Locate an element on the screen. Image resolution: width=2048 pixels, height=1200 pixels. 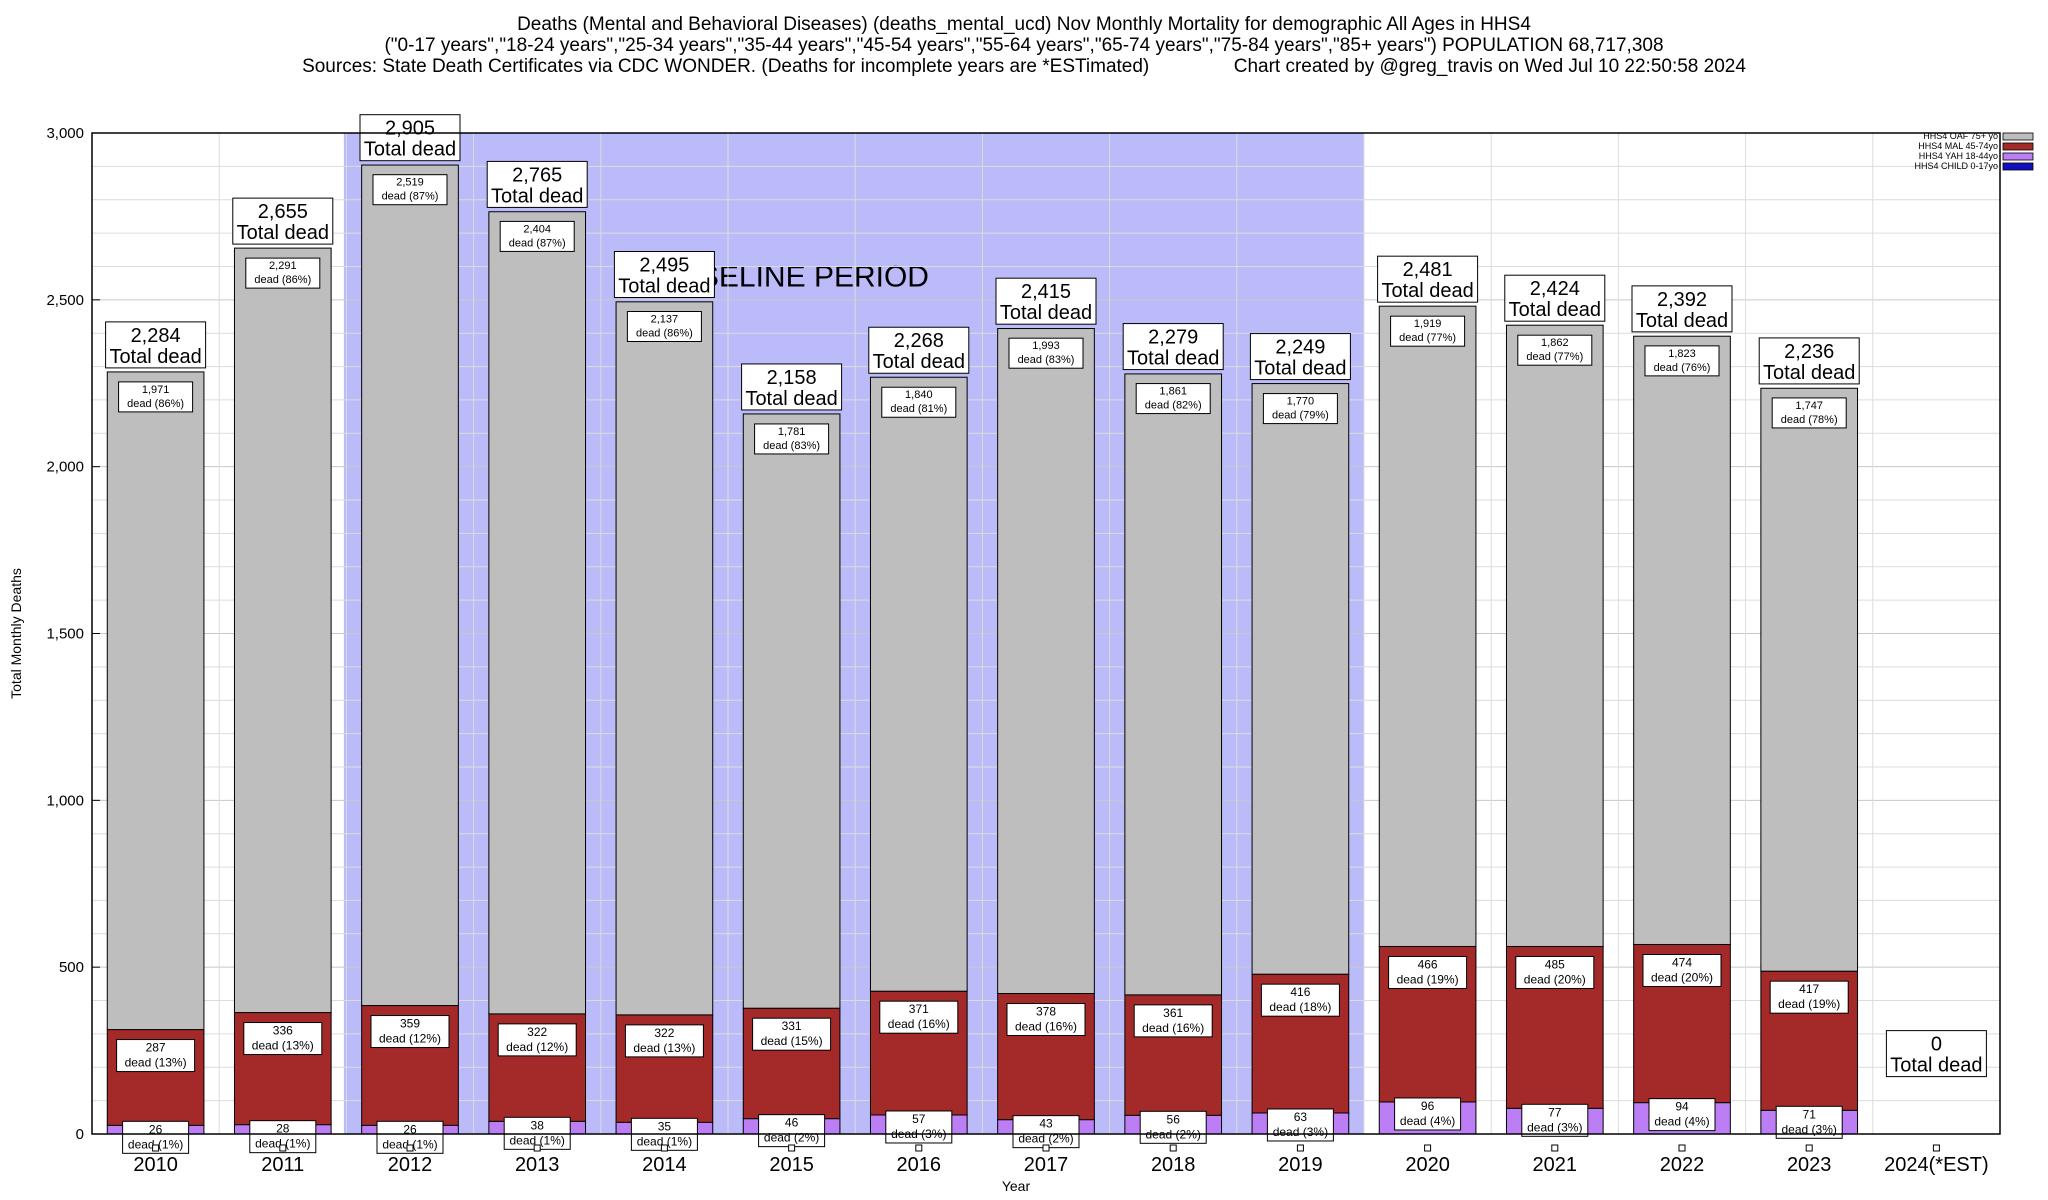
segment-label-oaf-value: 1,971 is located at coordinates (156, 390).